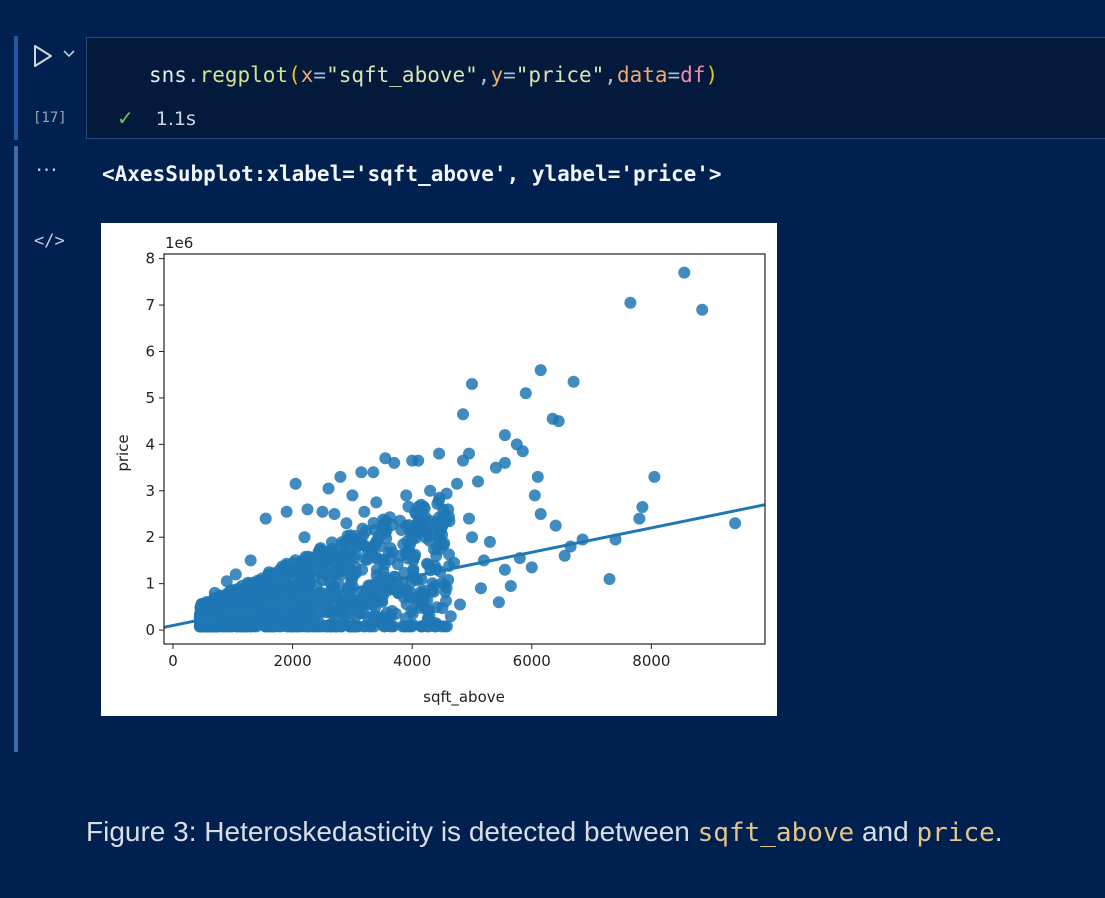 The width and height of the screenshot is (1105, 898). What do you see at coordinates (150, 444) in the screenshot?
I see `y-tick-label: 4` at bounding box center [150, 444].